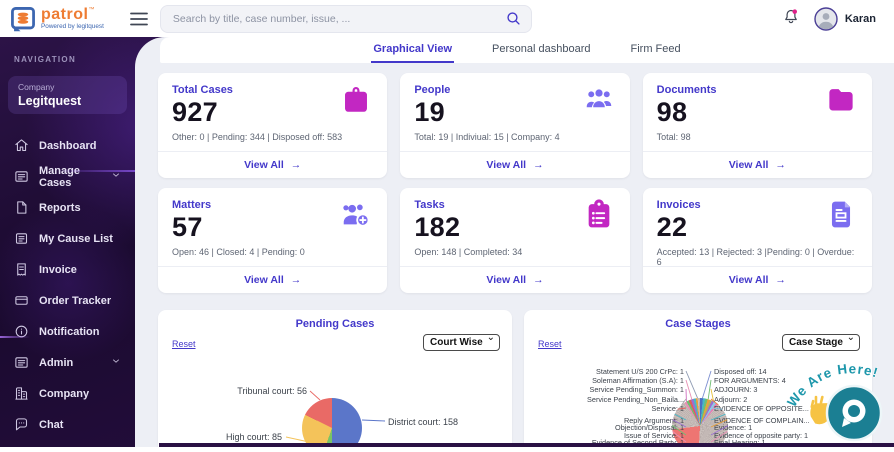 The image size is (894, 452). I want to click on chat-widget: We Are Here!, so click(839, 399).